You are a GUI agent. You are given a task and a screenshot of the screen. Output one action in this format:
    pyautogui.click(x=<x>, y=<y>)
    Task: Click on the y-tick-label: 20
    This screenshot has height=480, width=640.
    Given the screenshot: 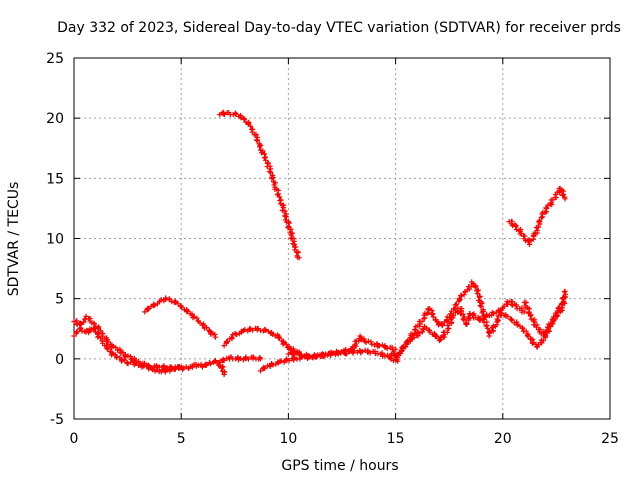 What is the action you would take?
    pyautogui.click(x=55, y=119)
    